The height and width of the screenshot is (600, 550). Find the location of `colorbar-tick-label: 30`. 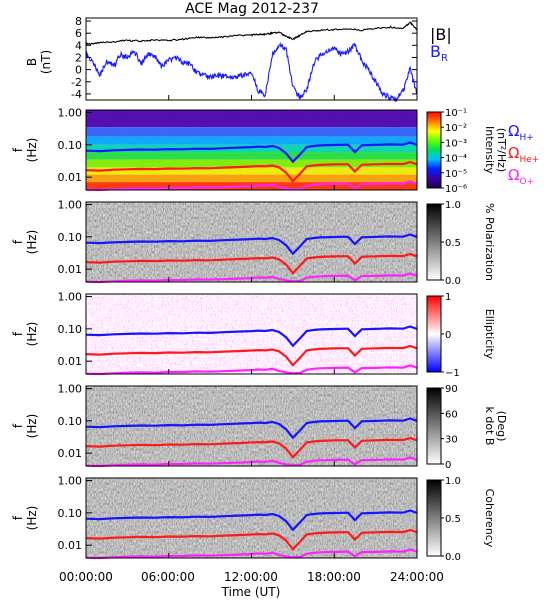

colorbar-tick-label: 30 is located at coordinates (451, 440).